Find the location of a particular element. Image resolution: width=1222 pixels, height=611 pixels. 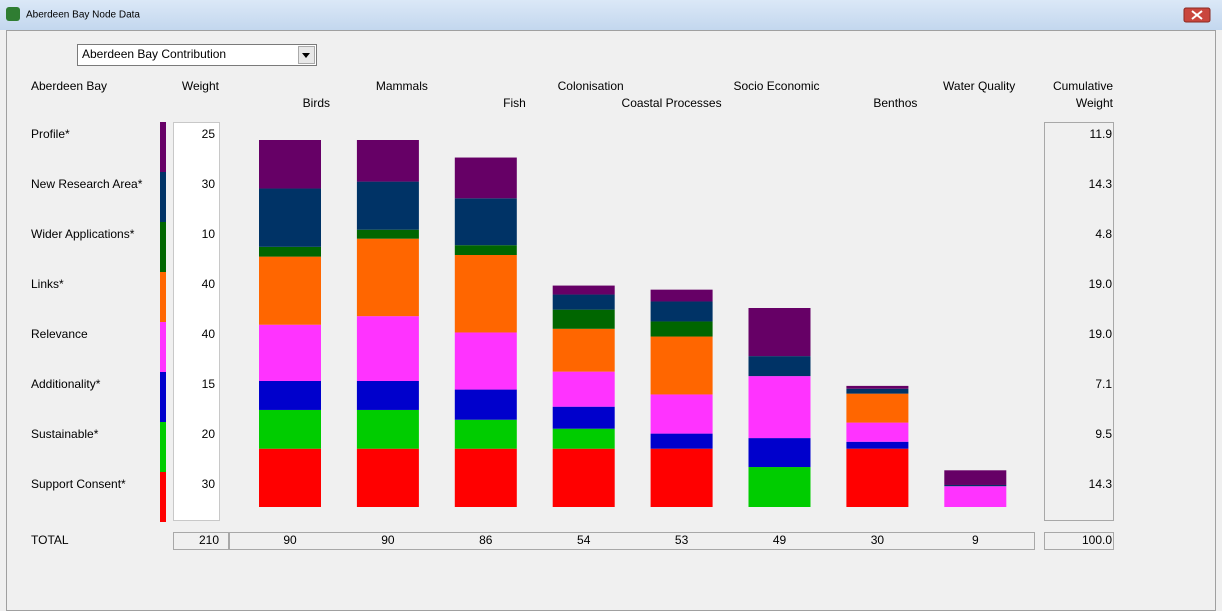

totals-box is located at coordinates (632, 541).